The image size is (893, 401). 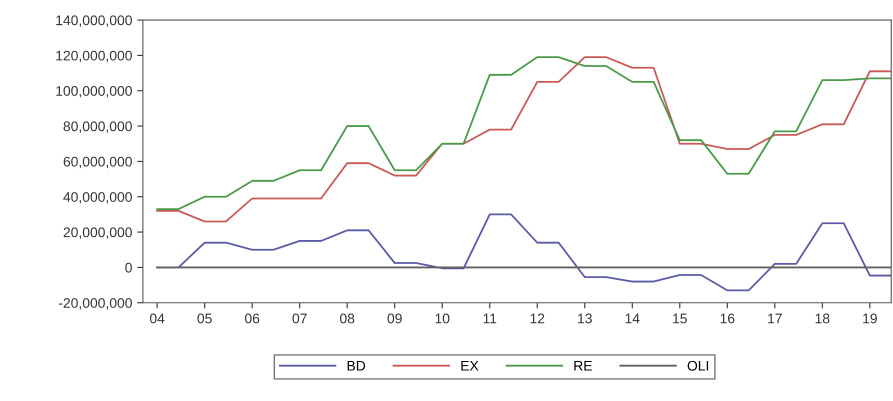 I want to click on y-tick-label: 100,000,000, so click(x=94, y=92).